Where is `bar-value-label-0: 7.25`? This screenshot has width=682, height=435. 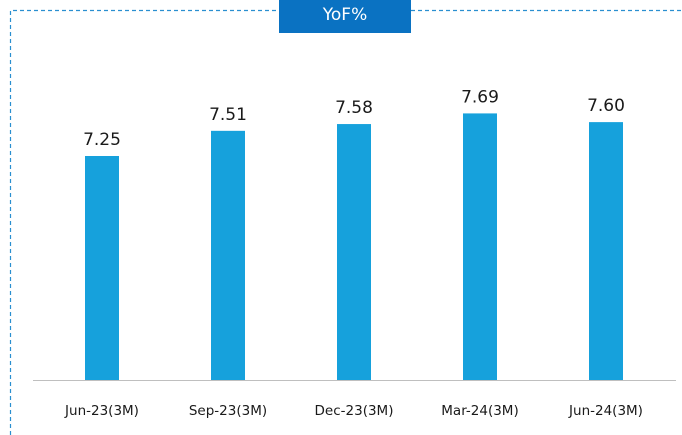
bar-value-label-0: 7.25 is located at coordinates (102, 140).